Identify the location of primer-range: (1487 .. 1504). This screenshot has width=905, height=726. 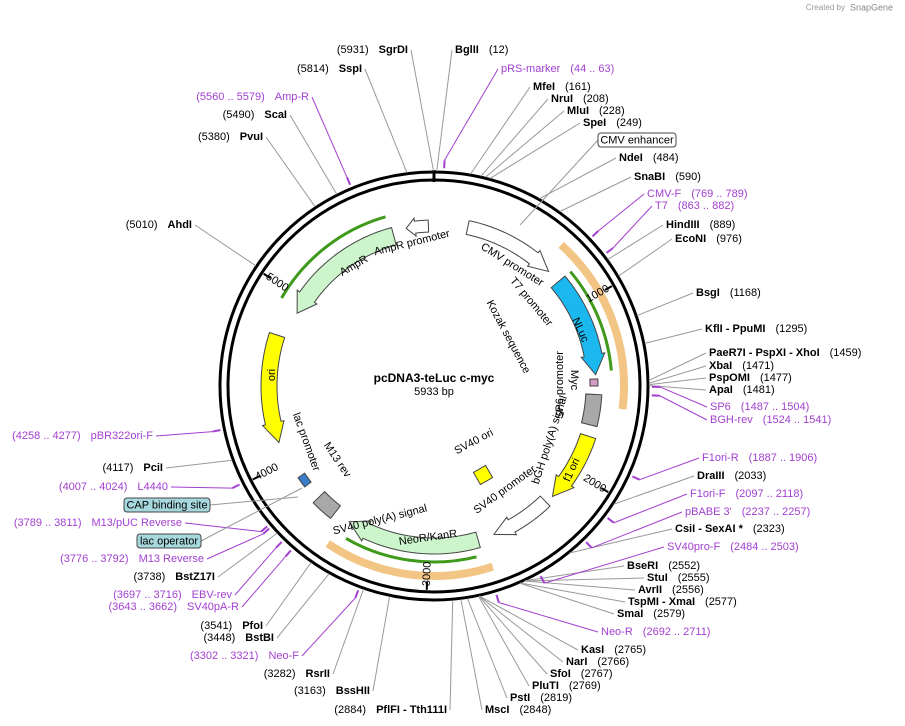
(775, 407).